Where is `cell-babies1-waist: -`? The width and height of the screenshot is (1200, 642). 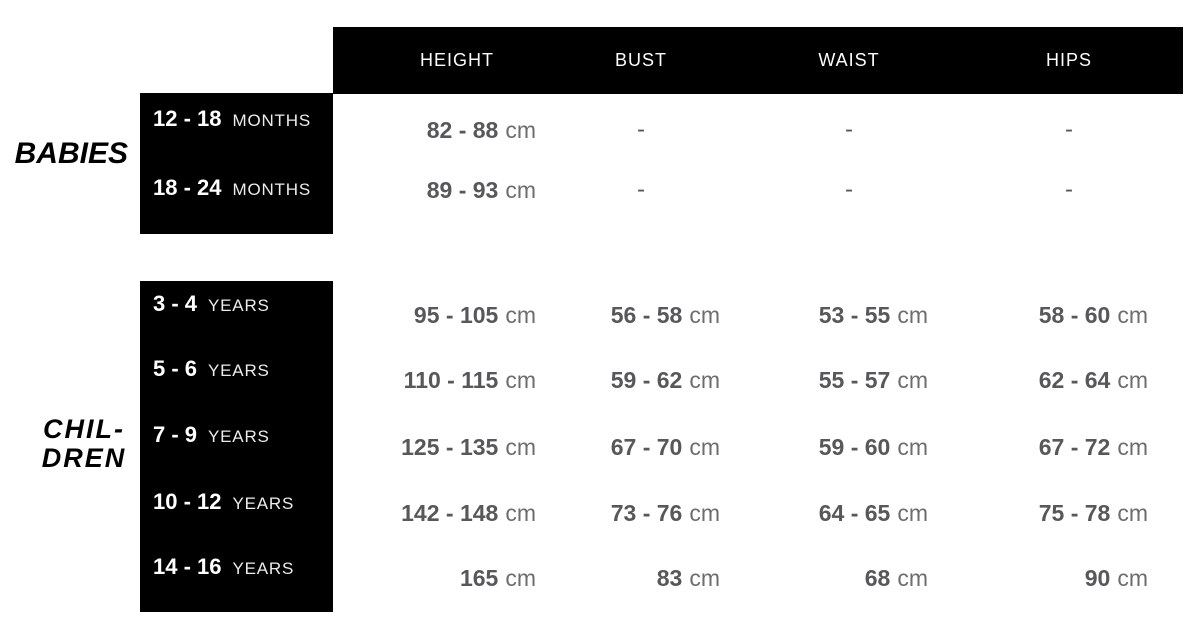
cell-babies1-waist: - is located at coordinates (849, 129).